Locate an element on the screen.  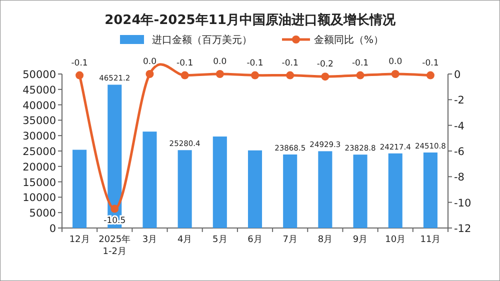
y-tick-label: 5000 is located at coordinates (42, 214).